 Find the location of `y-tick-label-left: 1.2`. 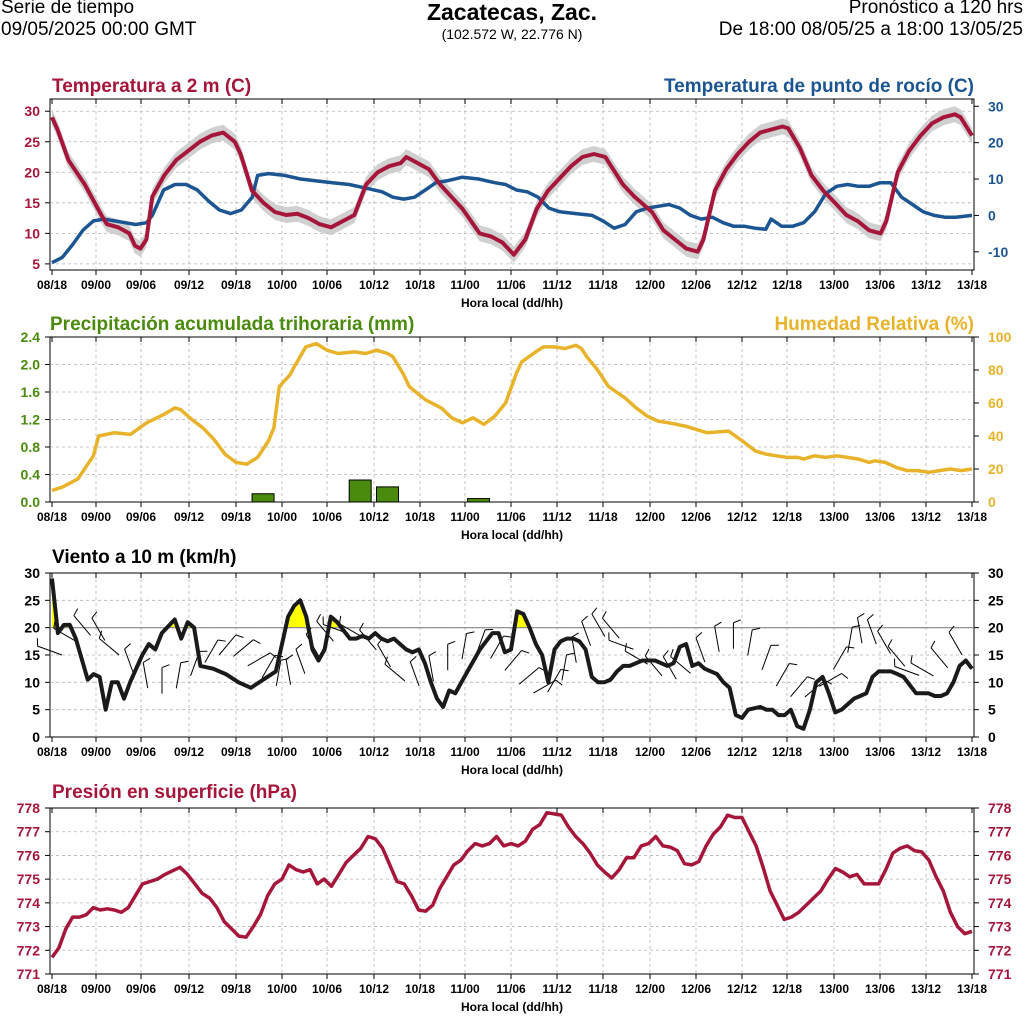

y-tick-label-left: 1.2 is located at coordinates (31, 420).